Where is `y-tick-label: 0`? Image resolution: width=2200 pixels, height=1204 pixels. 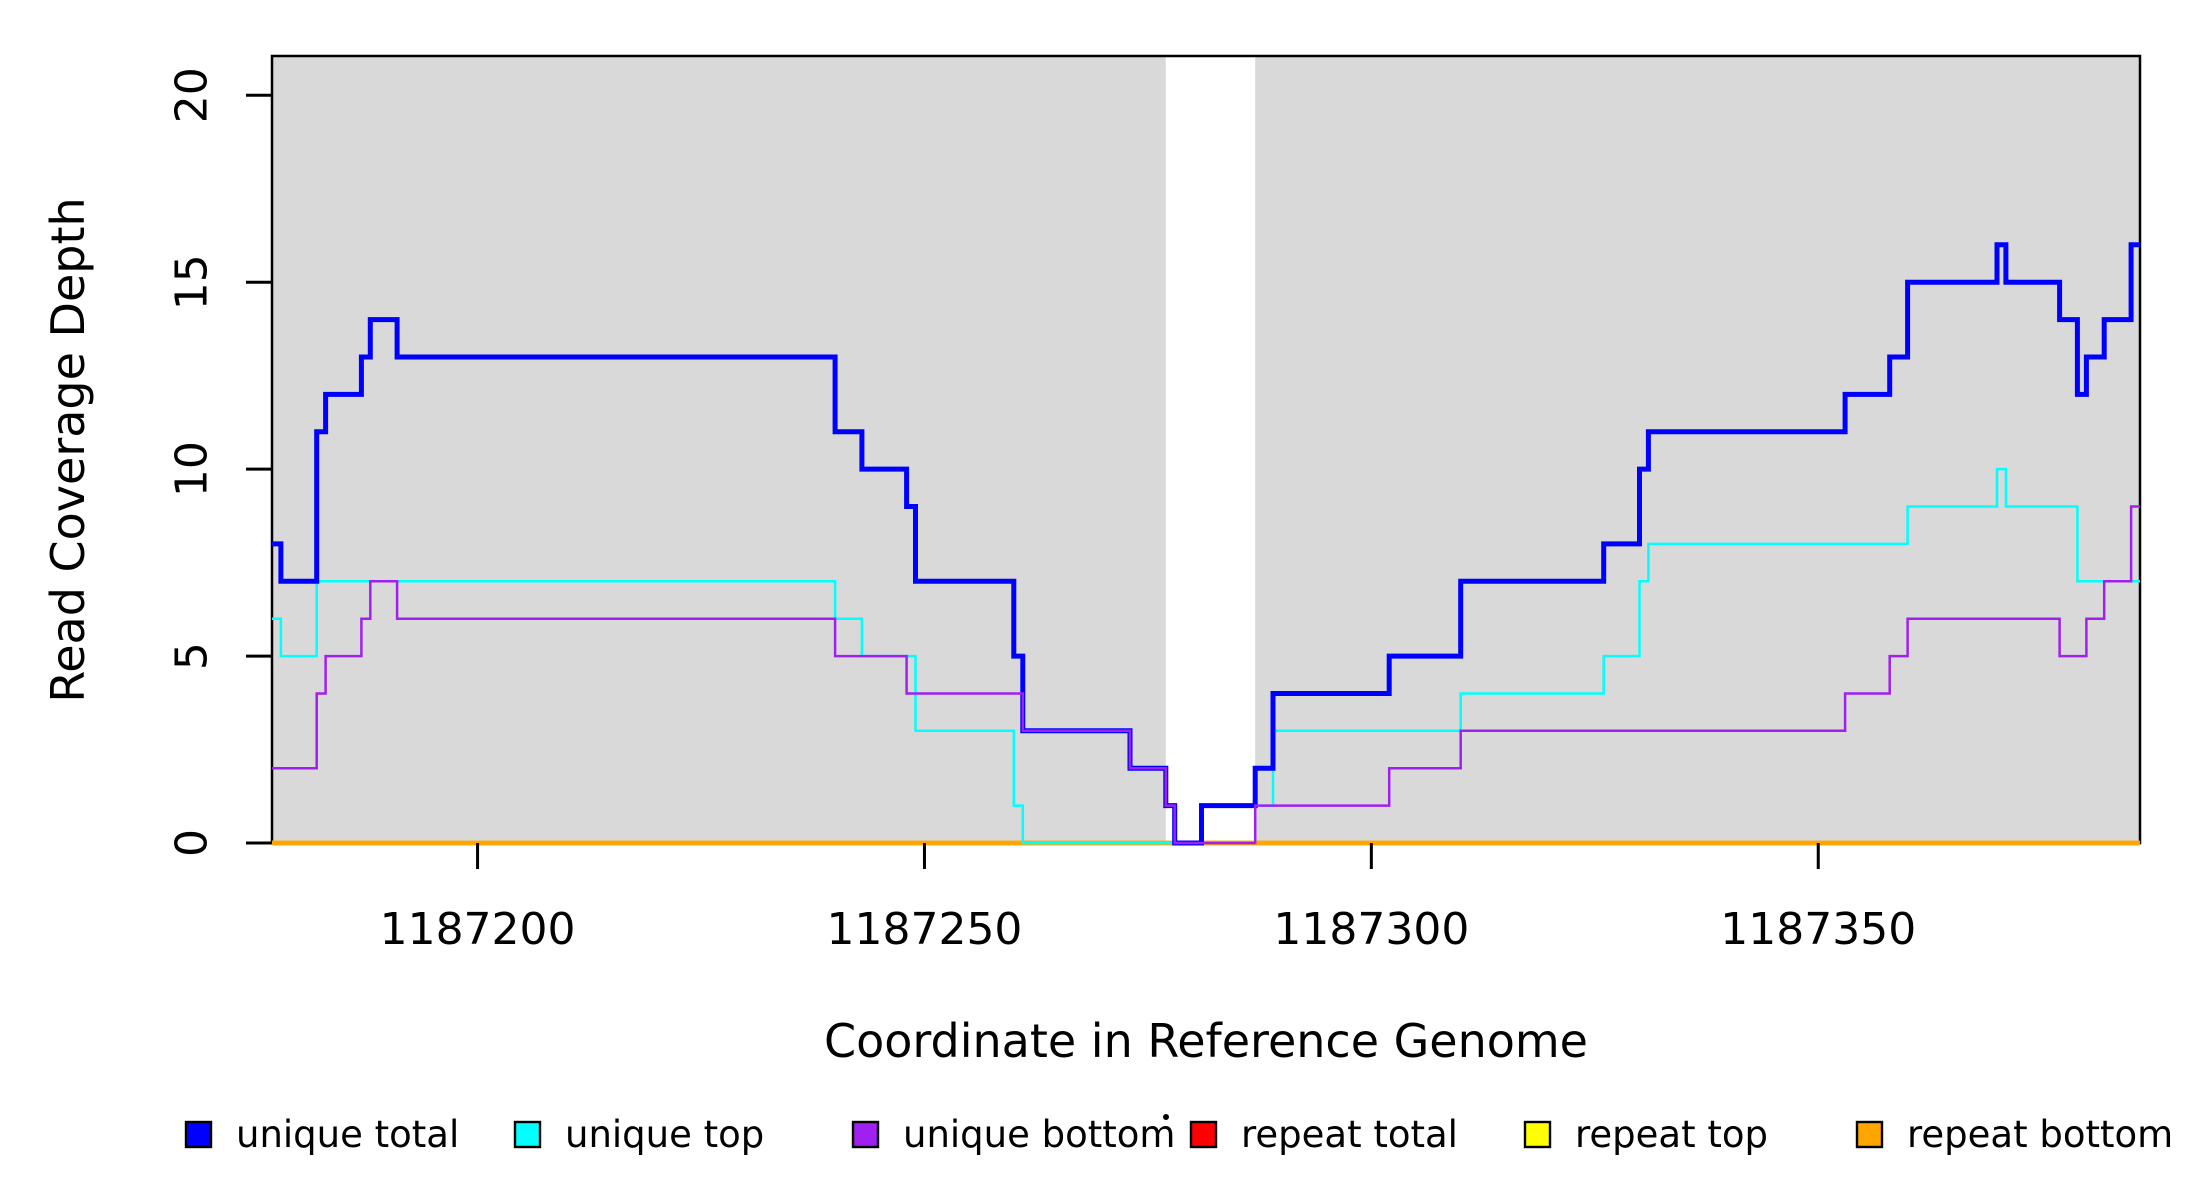 y-tick-label: 0 is located at coordinates (192, 843).